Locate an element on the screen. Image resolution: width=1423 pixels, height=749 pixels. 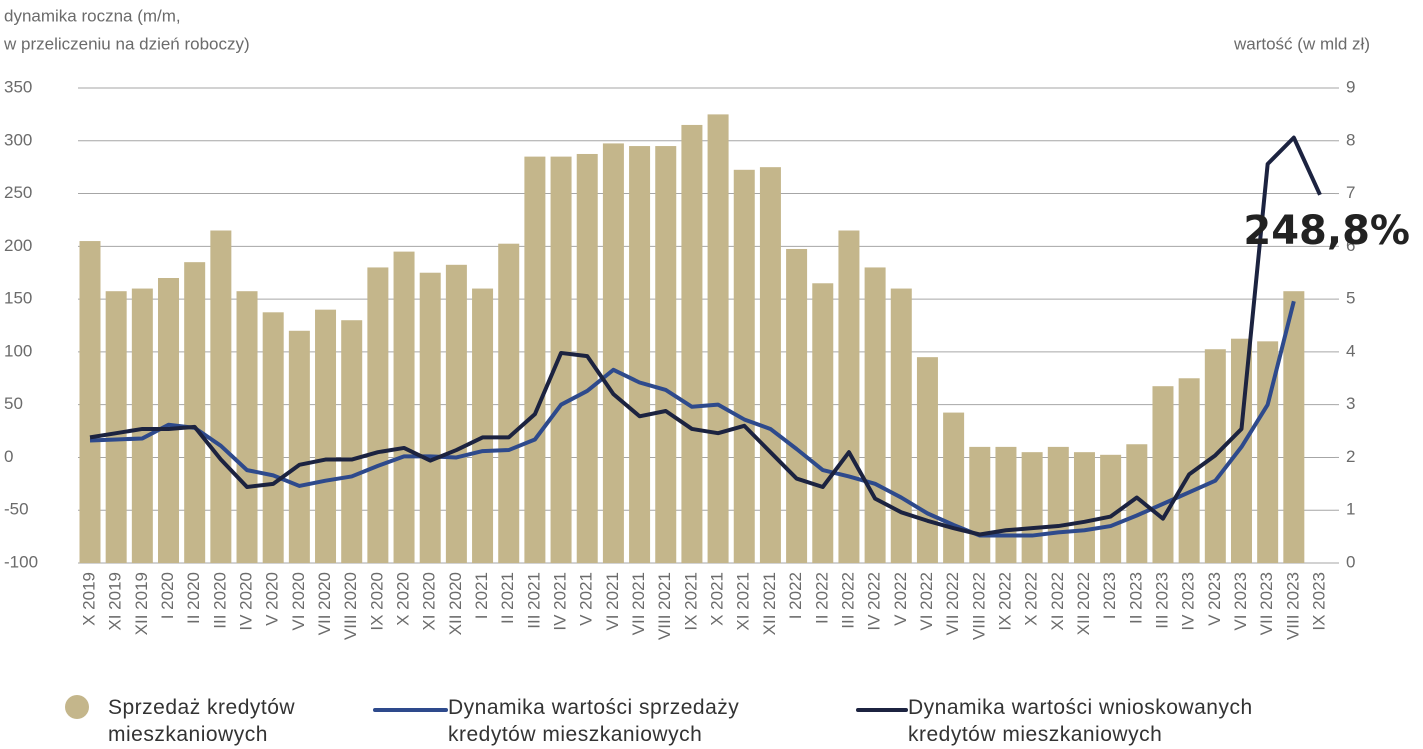
y-tick-label: 0 is located at coordinates (8, 456).